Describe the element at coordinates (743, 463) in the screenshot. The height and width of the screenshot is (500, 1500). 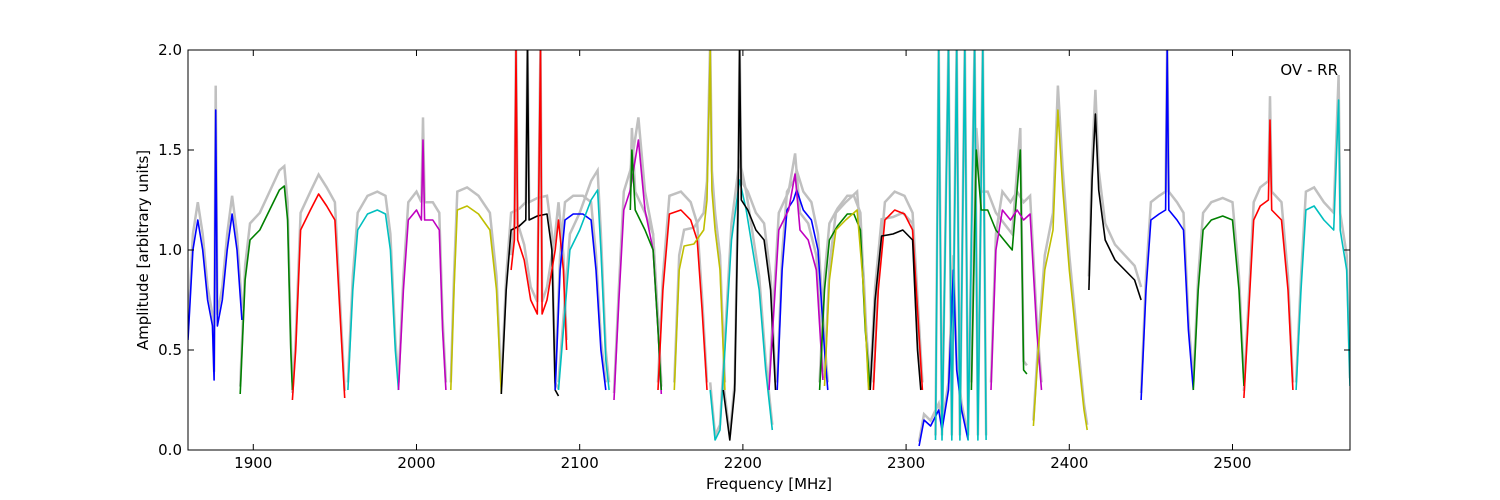
I see `x-tick-label: 2200` at that location.